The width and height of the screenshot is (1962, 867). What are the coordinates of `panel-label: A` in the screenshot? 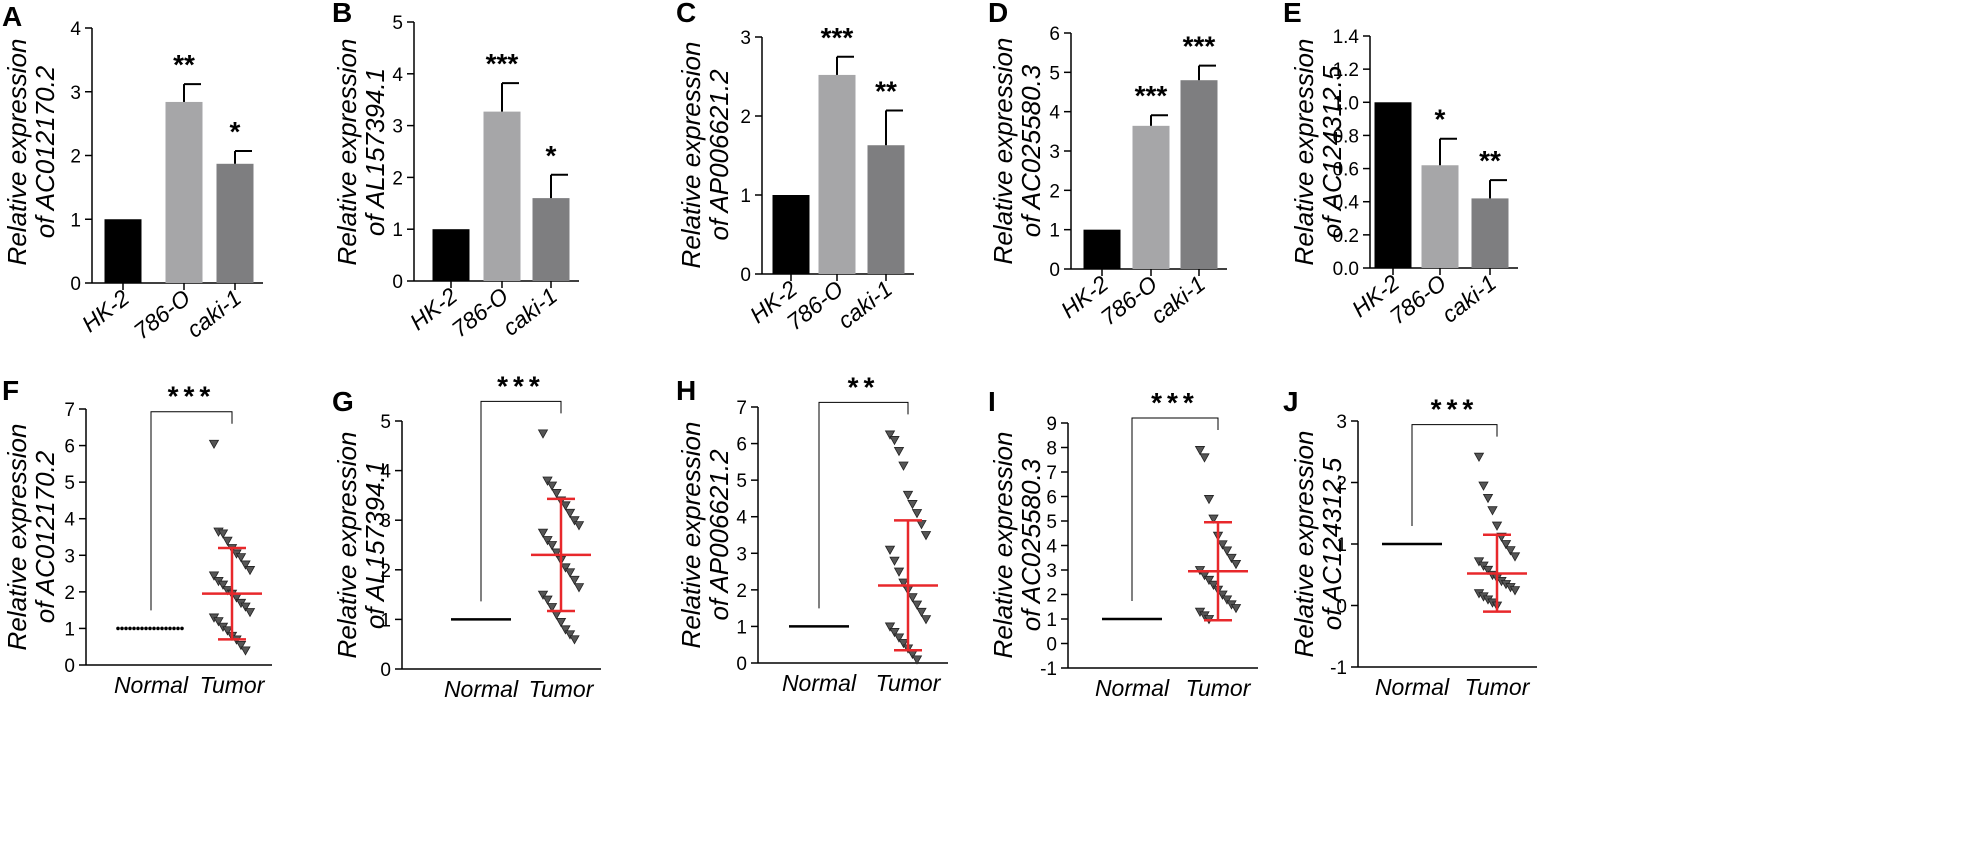 It's located at (12, 16).